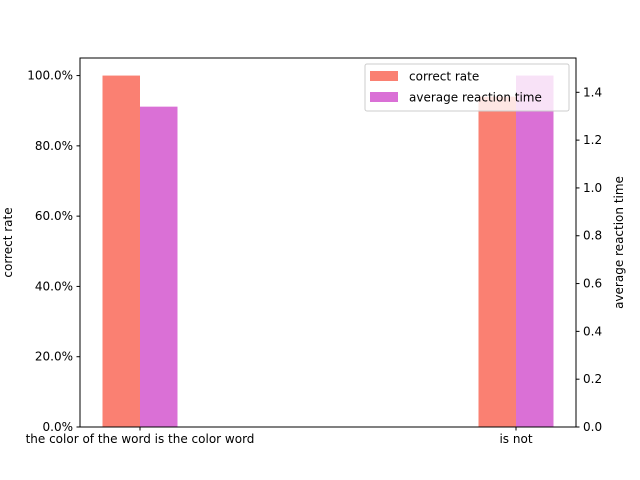  What do you see at coordinates (592, 284) in the screenshot?
I see `right-tick-label: 0.6` at bounding box center [592, 284].